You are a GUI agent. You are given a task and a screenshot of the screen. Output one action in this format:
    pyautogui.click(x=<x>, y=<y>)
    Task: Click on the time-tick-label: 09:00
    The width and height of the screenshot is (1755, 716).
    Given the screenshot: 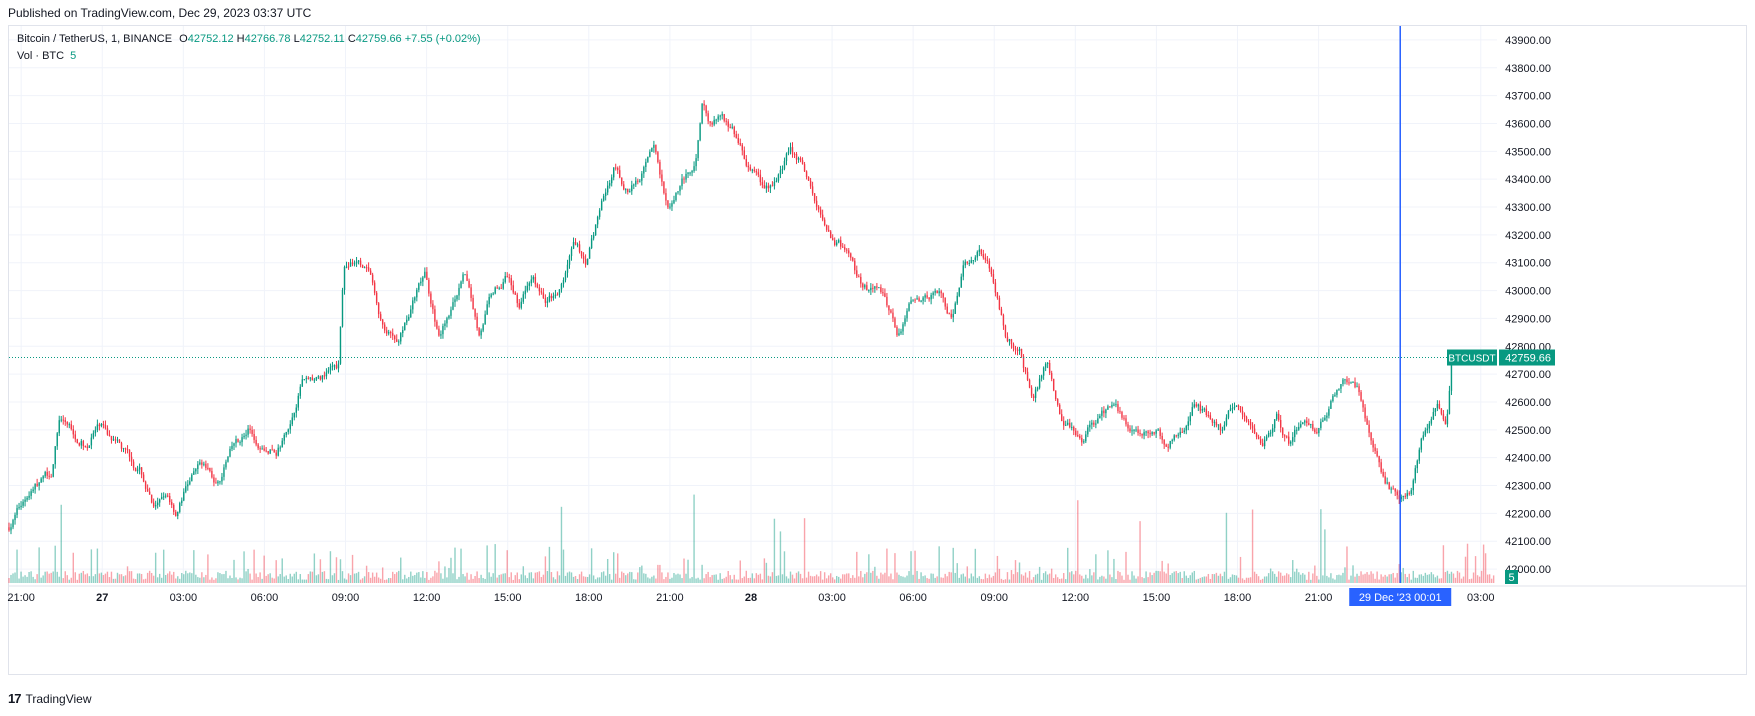 What is the action you would take?
    pyautogui.click(x=994, y=598)
    